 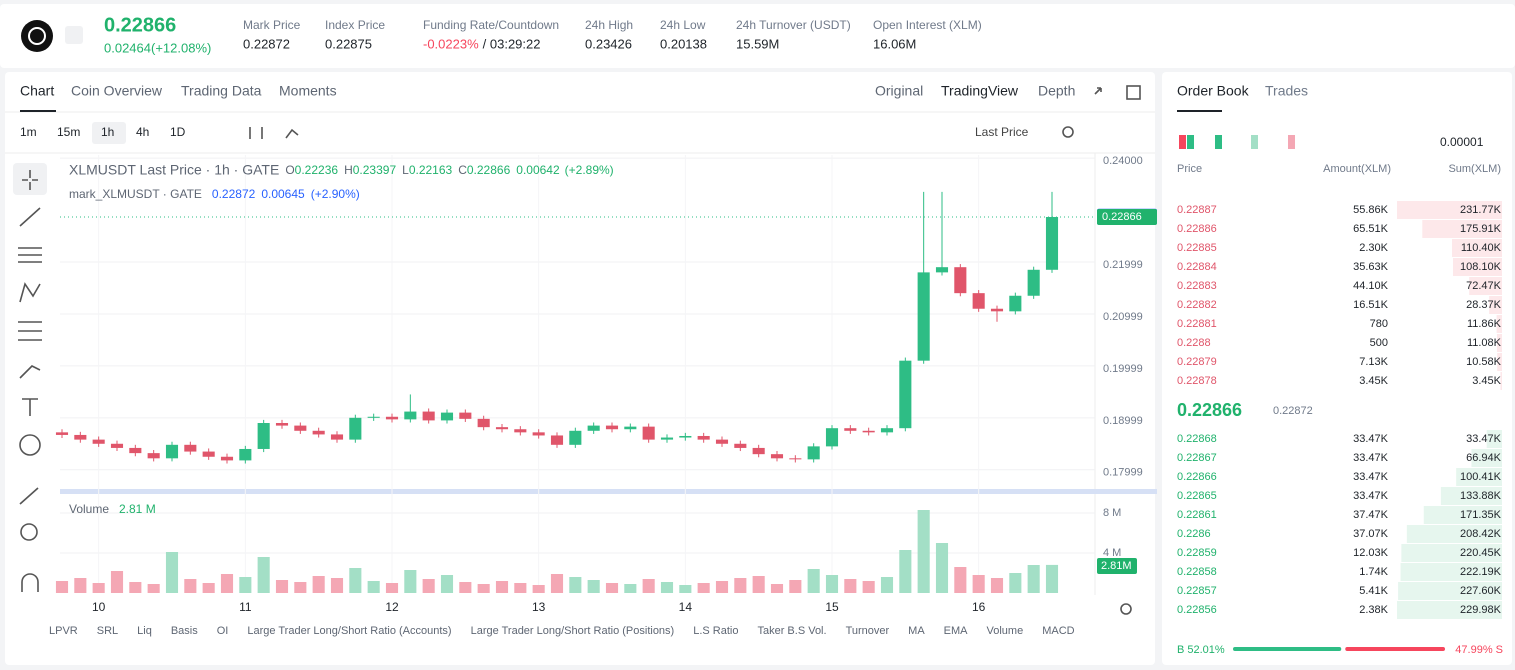 What do you see at coordinates (184, 631) in the screenshot?
I see `indicator: Basis` at bounding box center [184, 631].